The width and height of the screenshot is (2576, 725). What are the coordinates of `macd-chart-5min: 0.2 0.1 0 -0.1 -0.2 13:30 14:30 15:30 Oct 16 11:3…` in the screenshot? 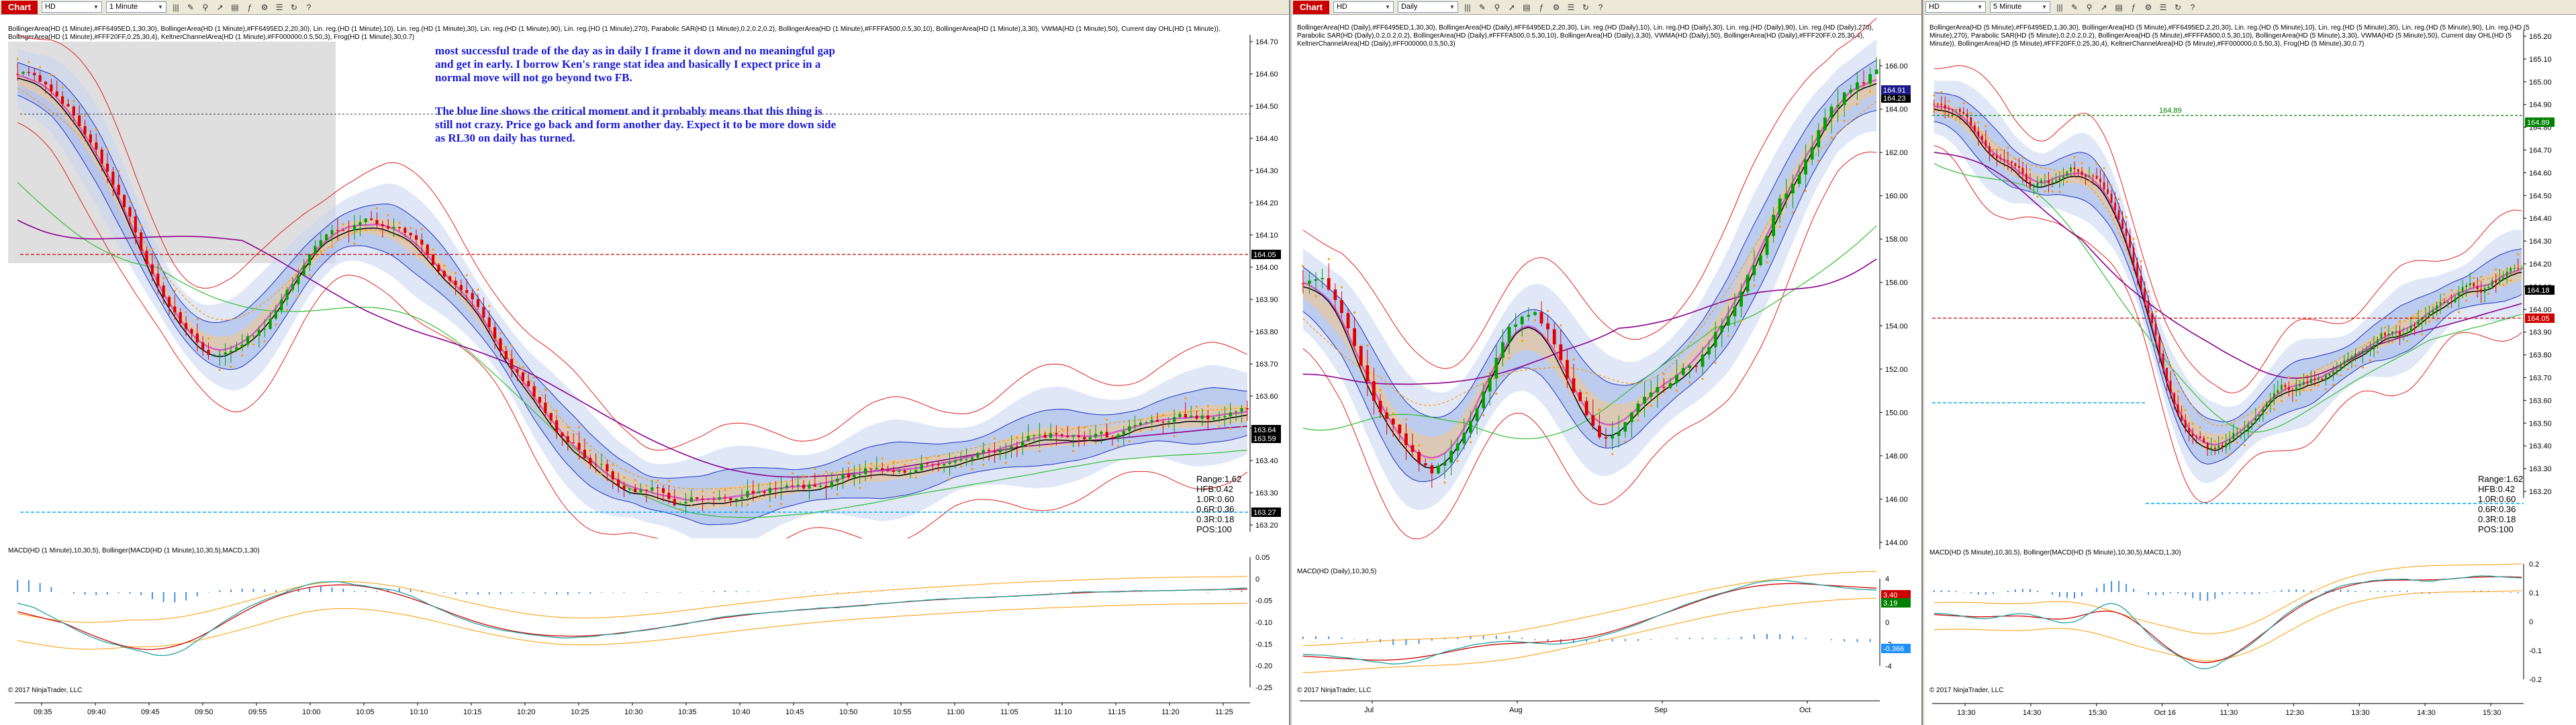 It's located at (2250, 635).